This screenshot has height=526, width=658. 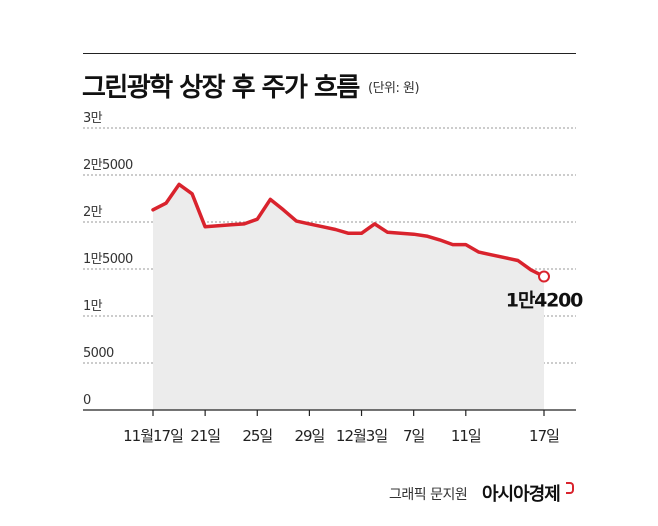 I want to click on unit-note: (단위: 원), so click(x=394, y=88).